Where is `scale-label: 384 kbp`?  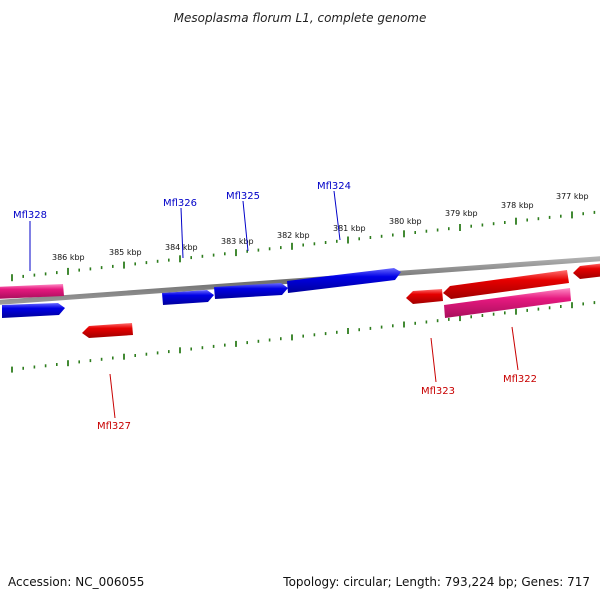
scale-label: 384 kbp is located at coordinates (181, 247).